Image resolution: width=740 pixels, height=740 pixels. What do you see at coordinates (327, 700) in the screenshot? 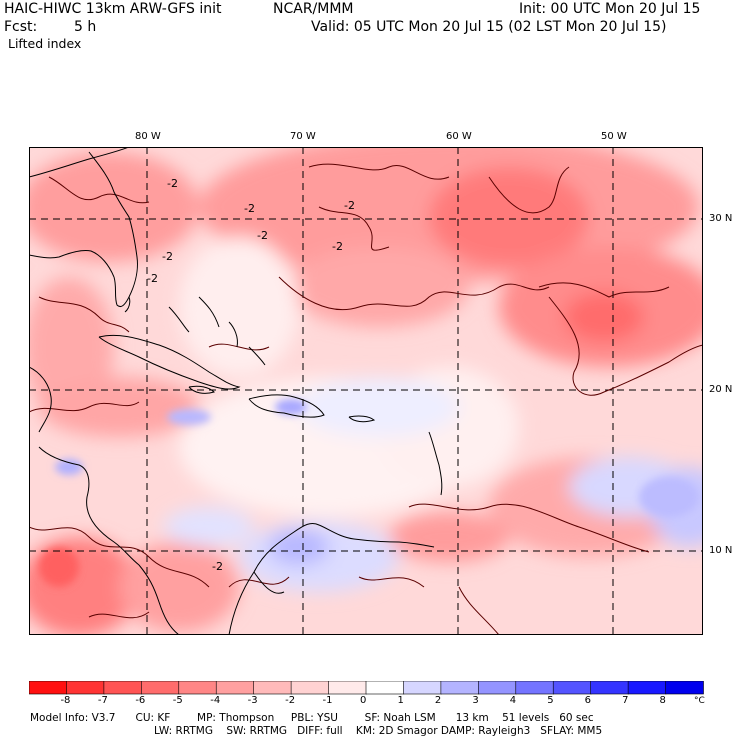
I see `colorbar-tick-label: -1` at bounding box center [327, 700].